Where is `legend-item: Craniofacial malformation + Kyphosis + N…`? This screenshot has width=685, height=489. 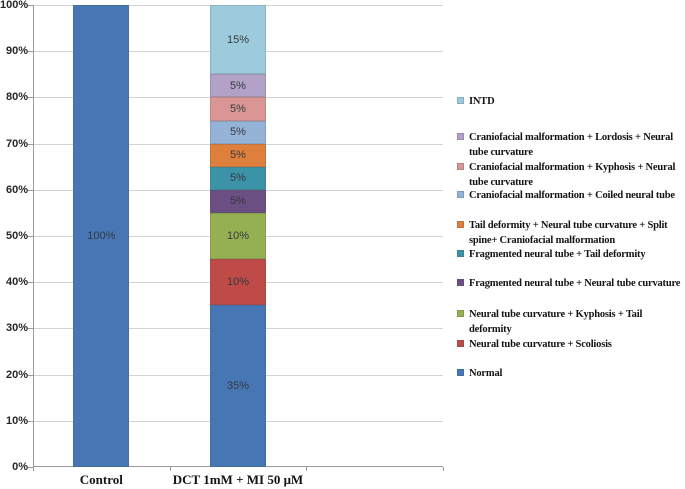
legend-item: Craniofacial malformation + Kyphosis + N… is located at coordinates (571, 175).